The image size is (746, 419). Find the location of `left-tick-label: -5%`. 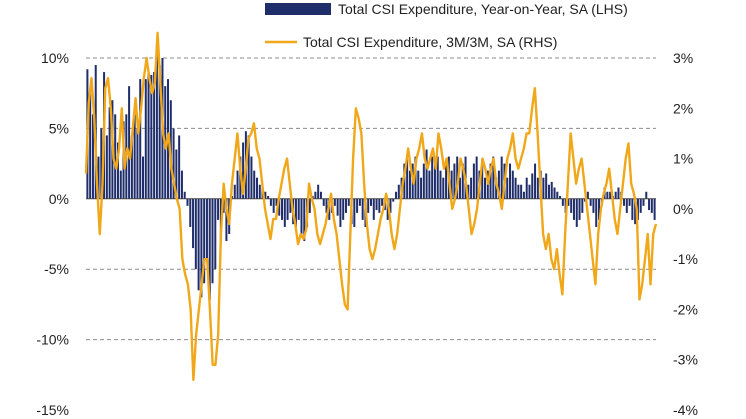

left-tick-label: -5% is located at coordinates (56, 269).